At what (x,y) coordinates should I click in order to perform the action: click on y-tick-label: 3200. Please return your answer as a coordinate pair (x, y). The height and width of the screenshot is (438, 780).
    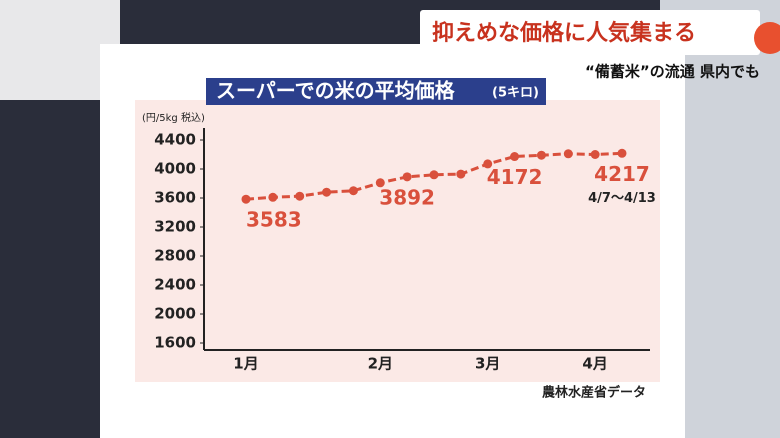
    Looking at the image, I should click on (175, 227).